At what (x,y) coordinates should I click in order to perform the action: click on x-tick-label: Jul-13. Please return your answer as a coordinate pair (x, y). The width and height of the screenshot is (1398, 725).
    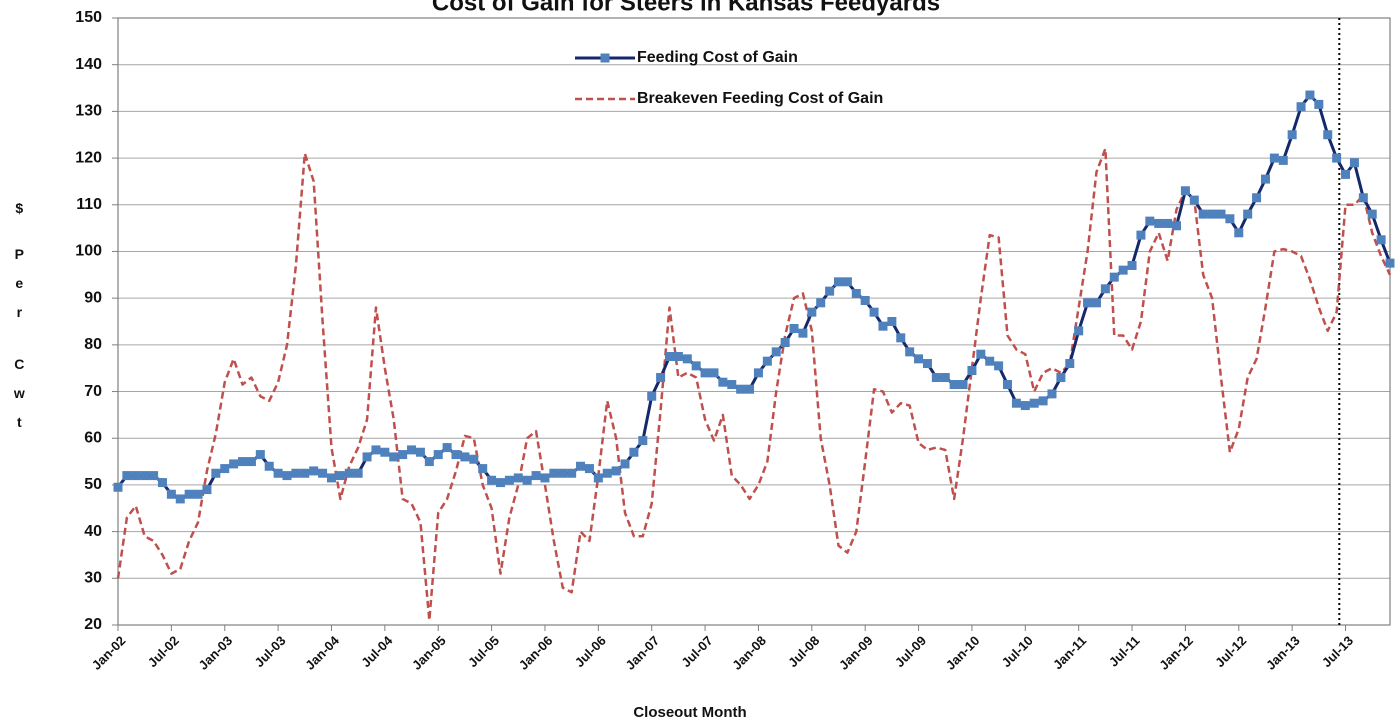
    Looking at the image, I should click on (1337, 651).